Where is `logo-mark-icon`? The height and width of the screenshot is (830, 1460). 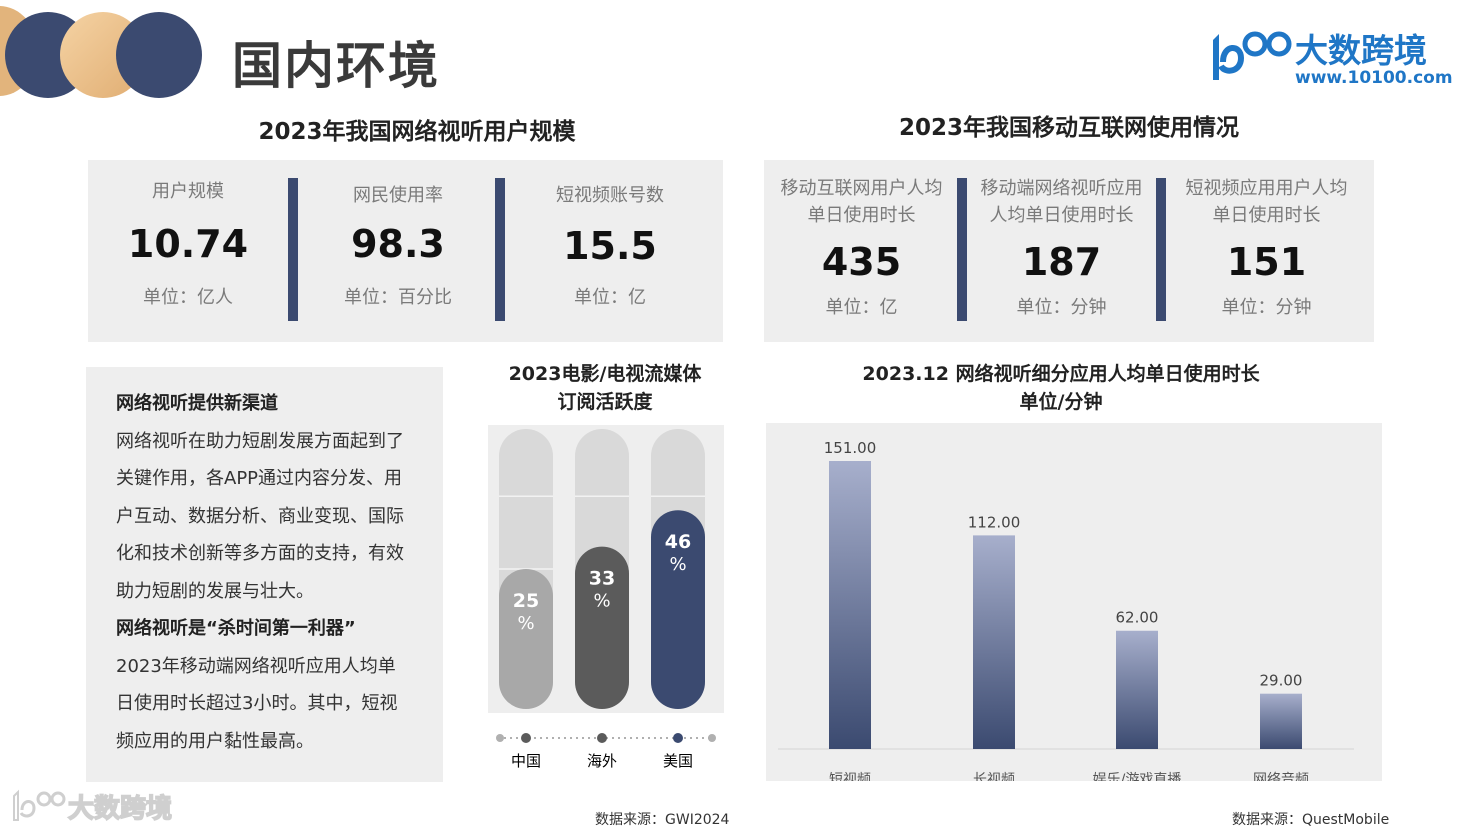 logo-mark-icon is located at coordinates (1252, 55).